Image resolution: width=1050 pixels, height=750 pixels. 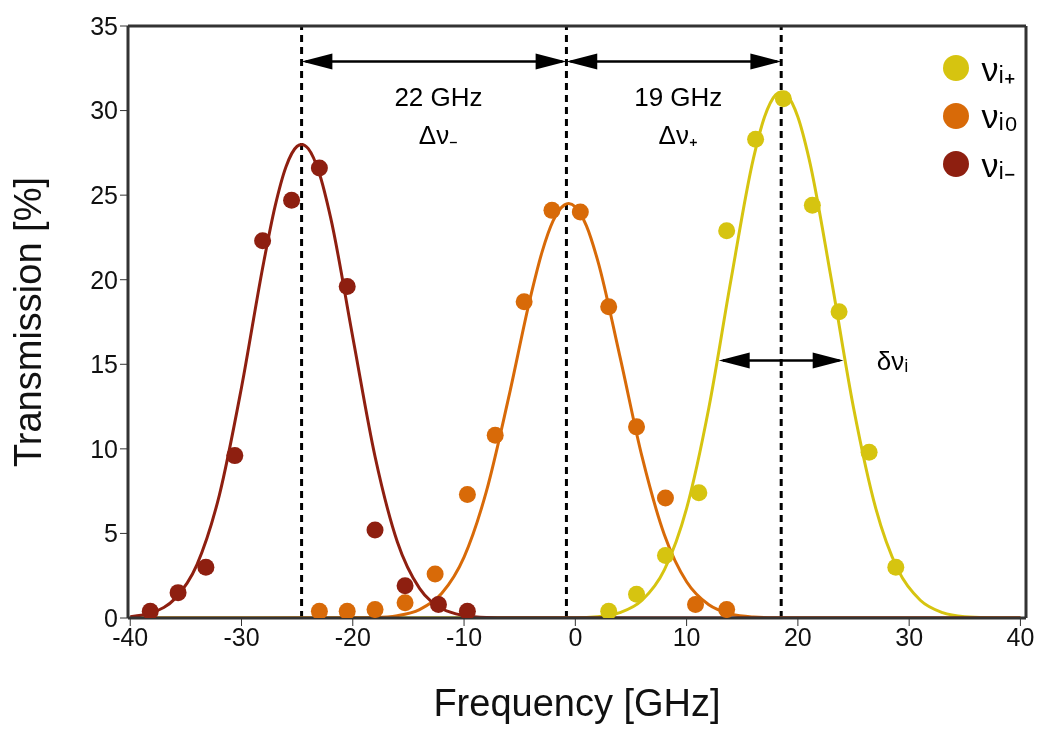 What do you see at coordinates (104, 279) in the screenshot?
I see `y-tick-label: 20` at bounding box center [104, 279].